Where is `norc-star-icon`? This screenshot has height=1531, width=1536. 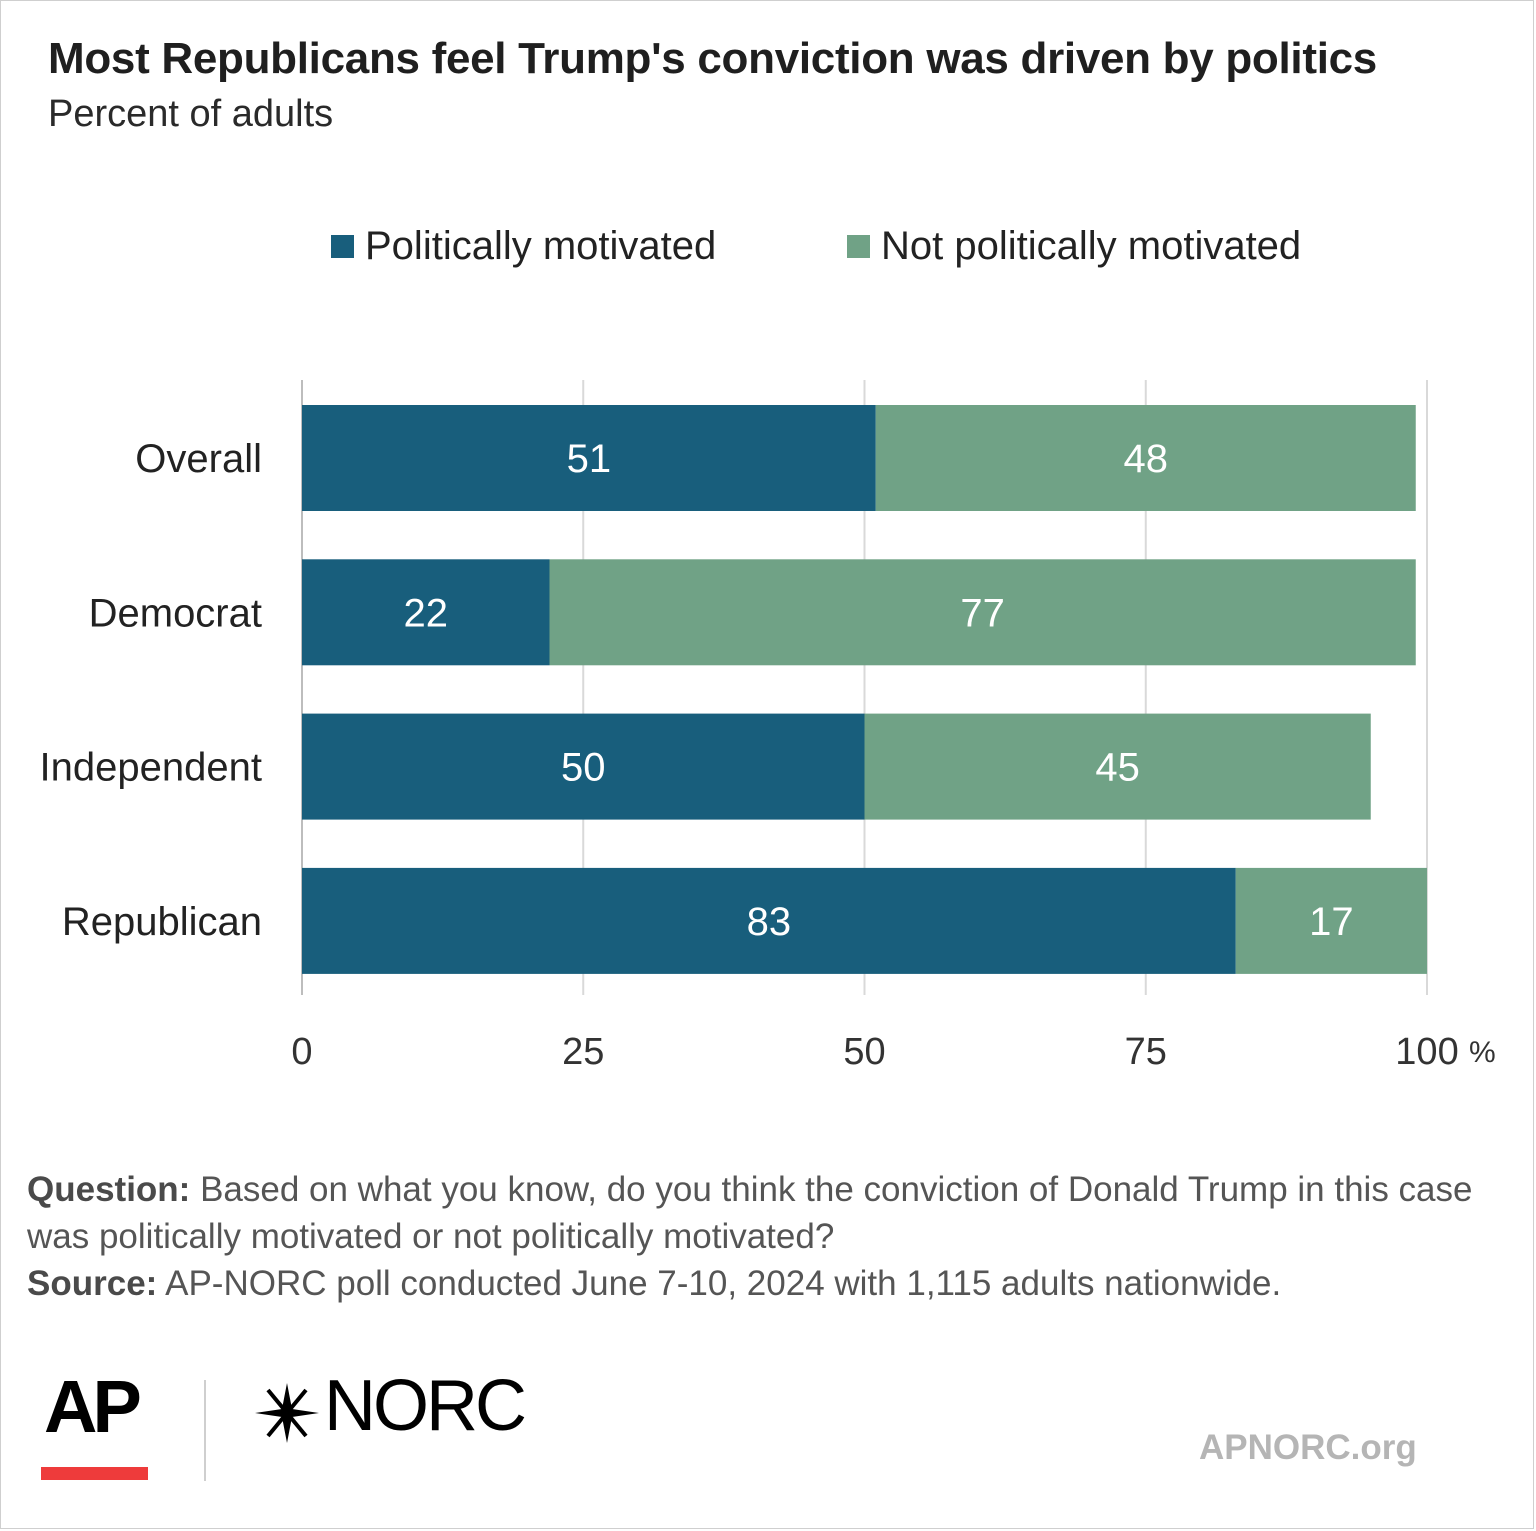
norc-star-icon is located at coordinates (287, 1413).